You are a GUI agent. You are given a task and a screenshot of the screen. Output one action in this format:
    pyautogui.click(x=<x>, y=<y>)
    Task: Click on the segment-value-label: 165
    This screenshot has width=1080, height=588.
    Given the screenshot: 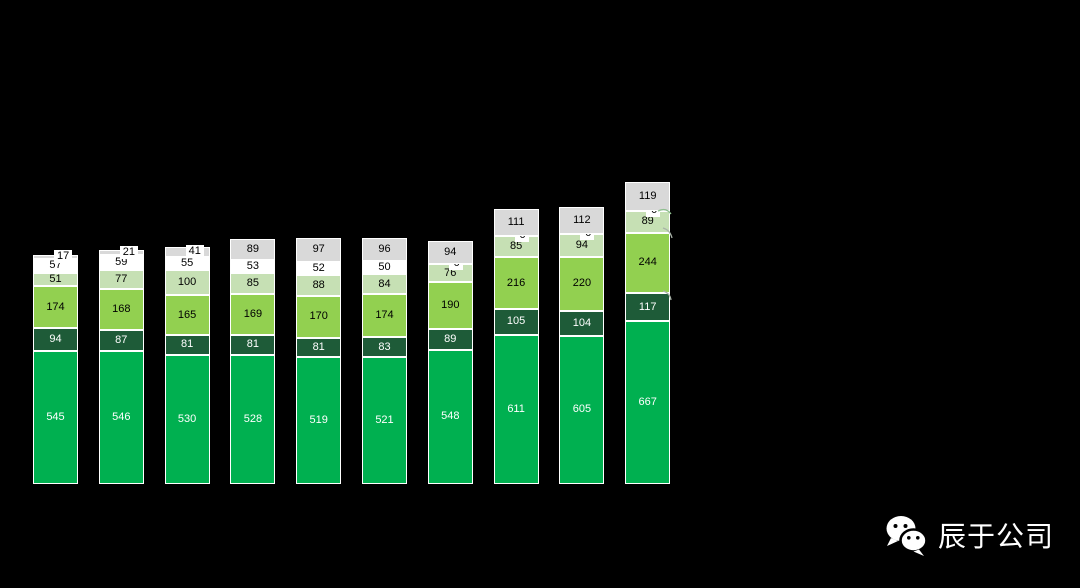 What is the action you would take?
    pyautogui.click(x=187, y=314)
    